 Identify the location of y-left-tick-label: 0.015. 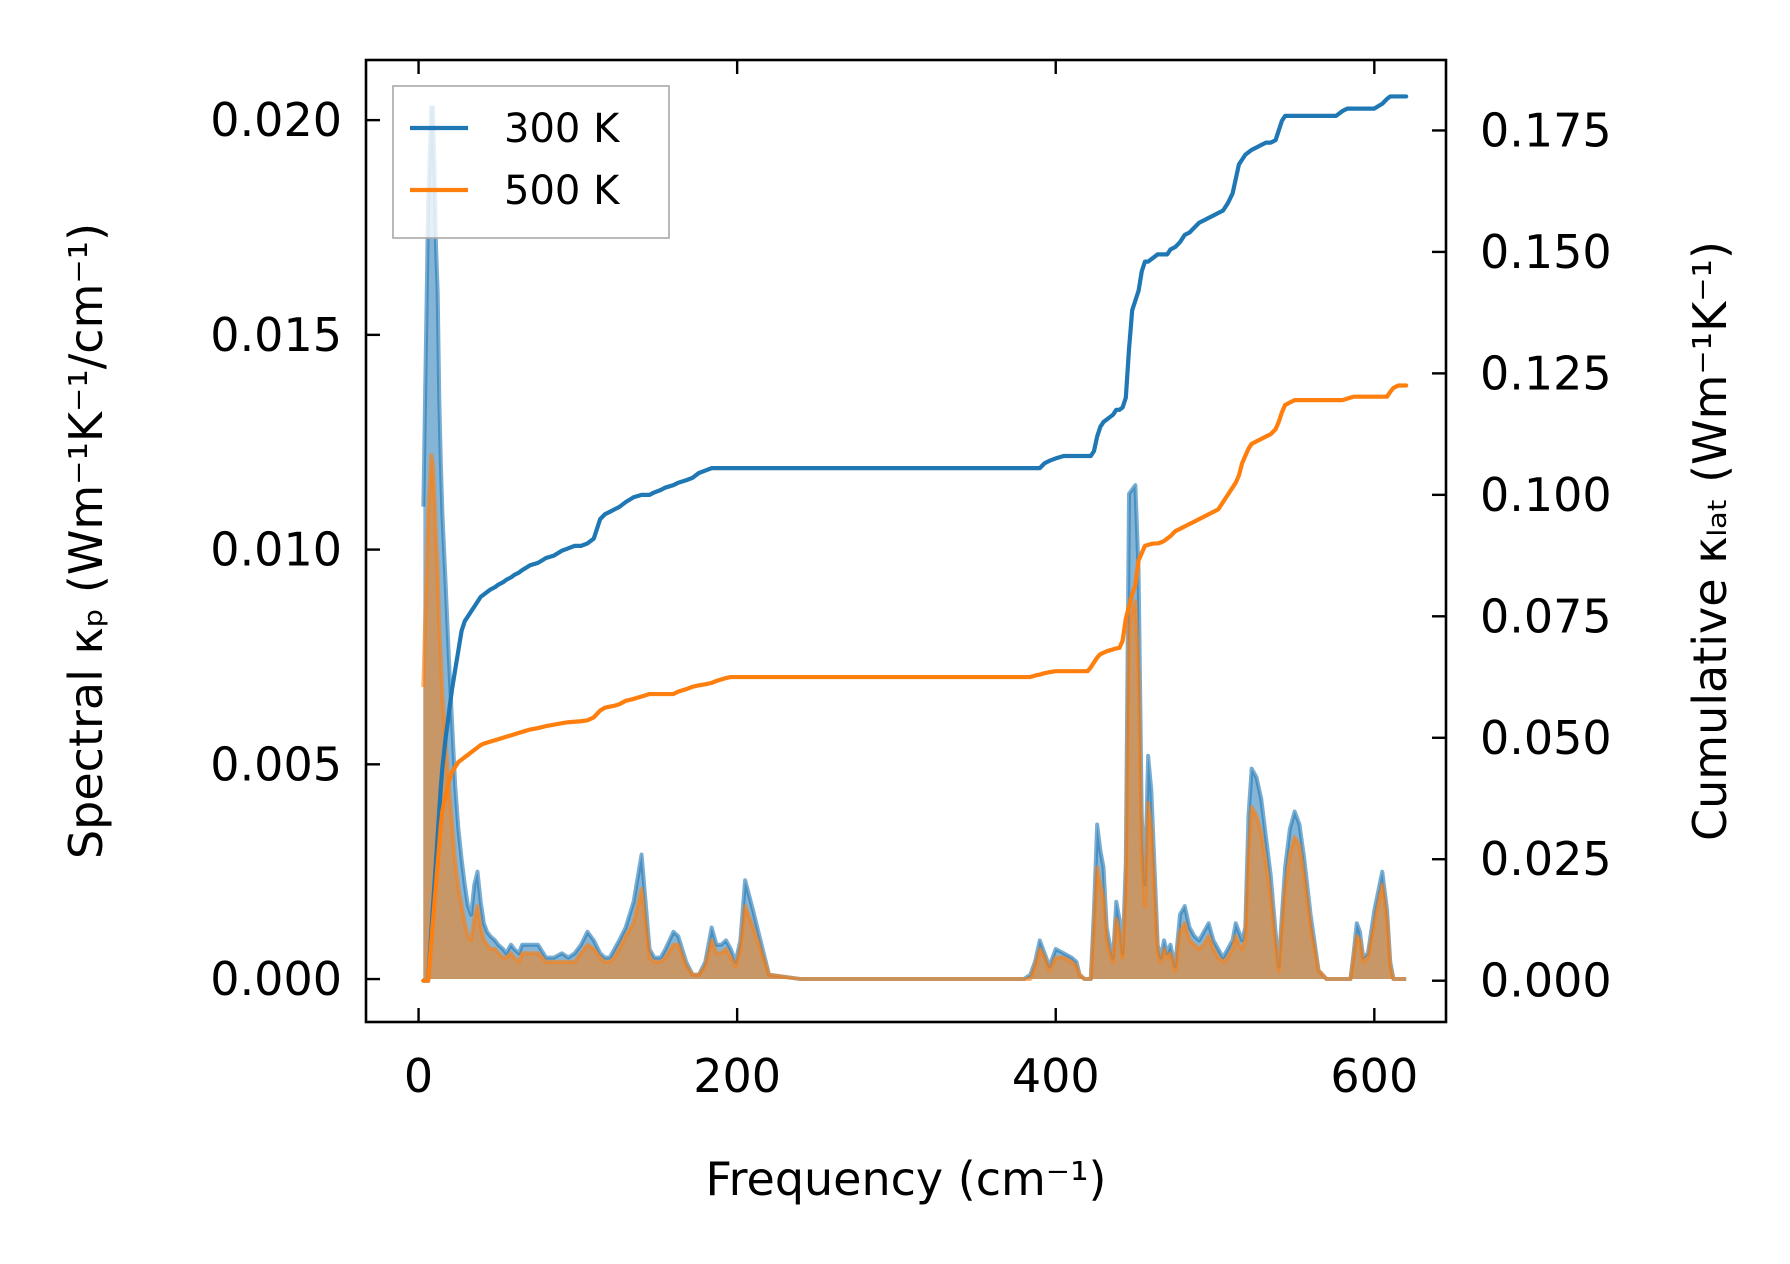
(276, 335).